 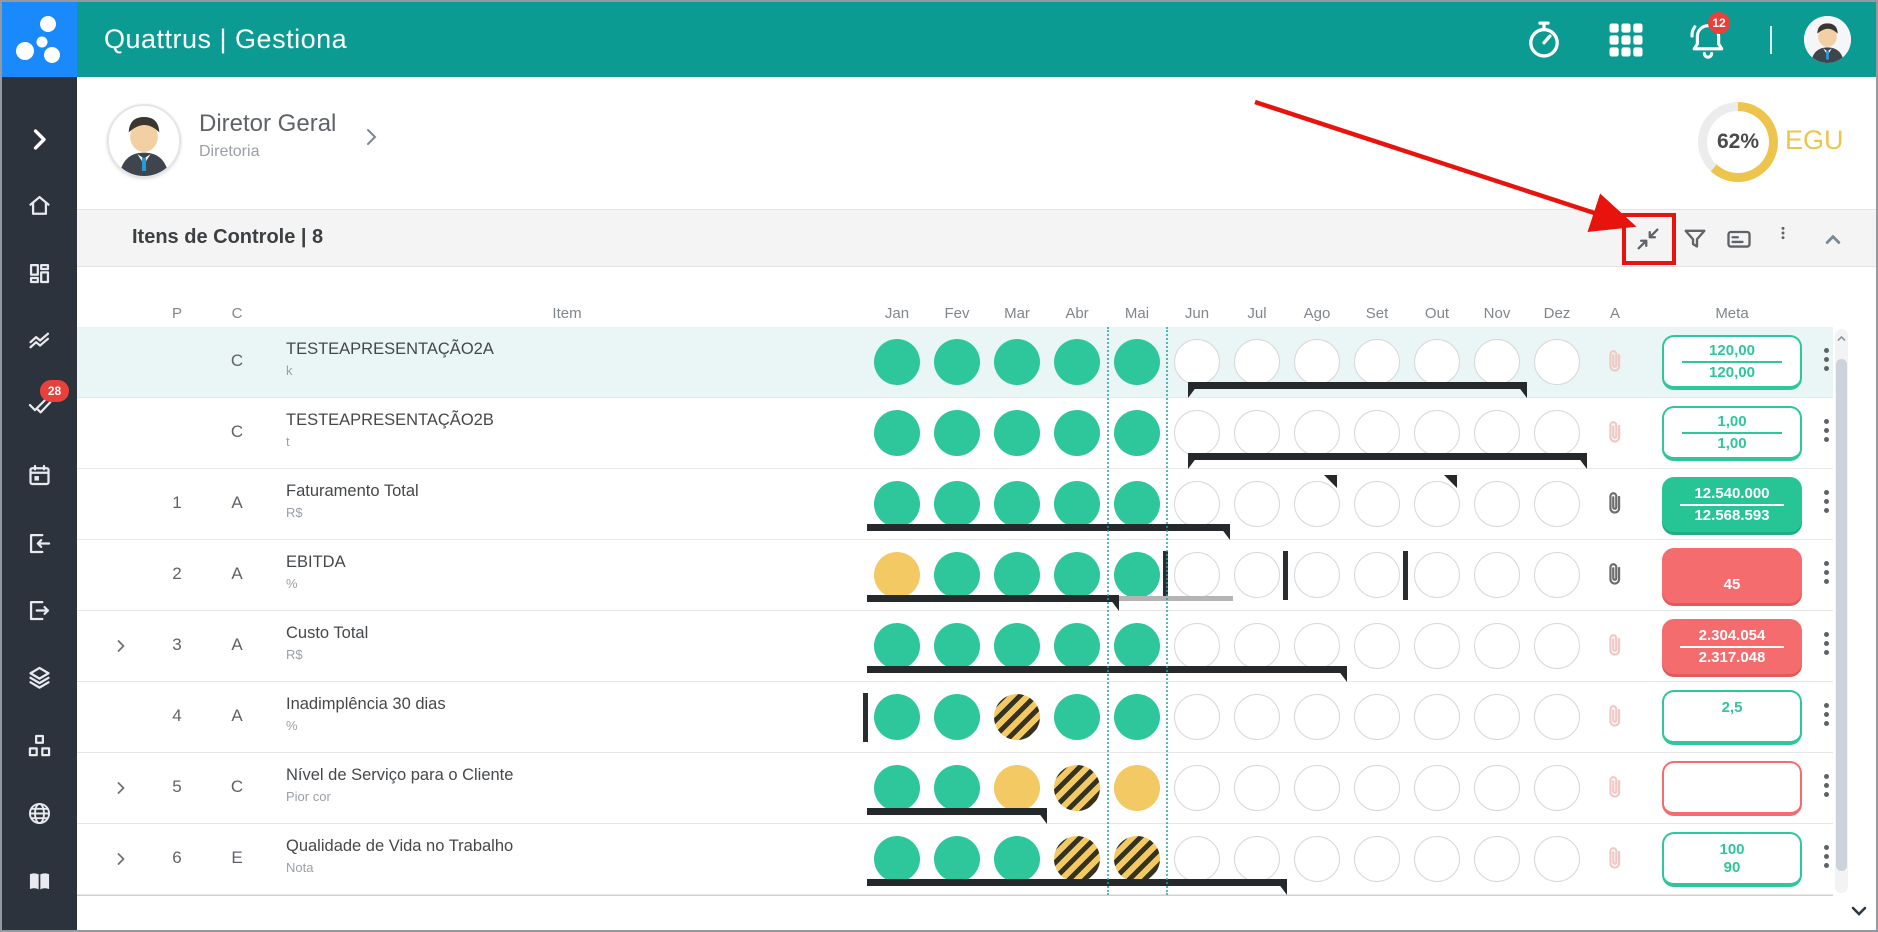 What do you see at coordinates (1841, 615) in the screenshot?
I see `table-scrollbar-thumb` at bounding box center [1841, 615].